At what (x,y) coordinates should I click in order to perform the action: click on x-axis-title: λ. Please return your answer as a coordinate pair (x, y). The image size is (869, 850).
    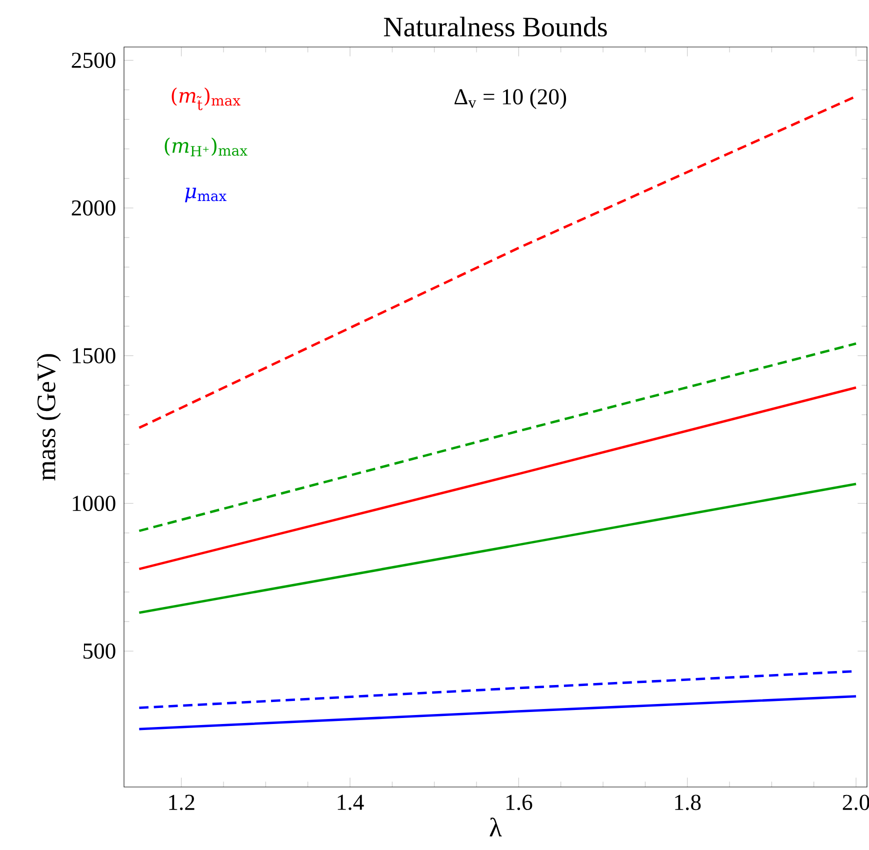
    Looking at the image, I should click on (496, 827).